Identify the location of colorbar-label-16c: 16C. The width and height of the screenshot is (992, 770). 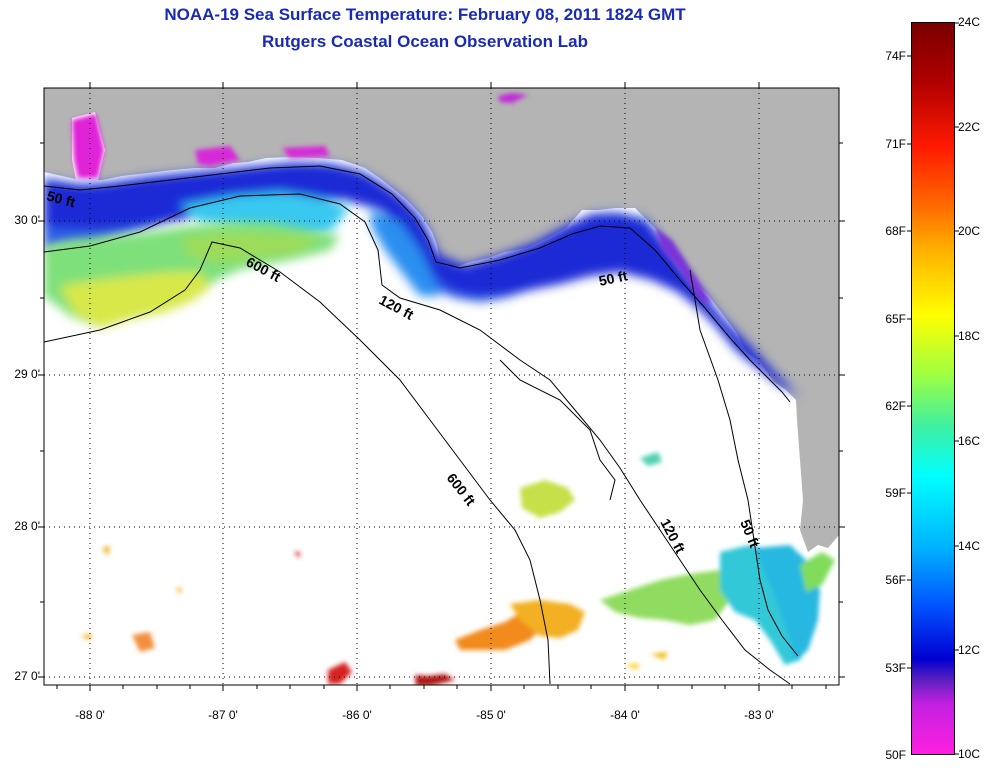
(969, 441).